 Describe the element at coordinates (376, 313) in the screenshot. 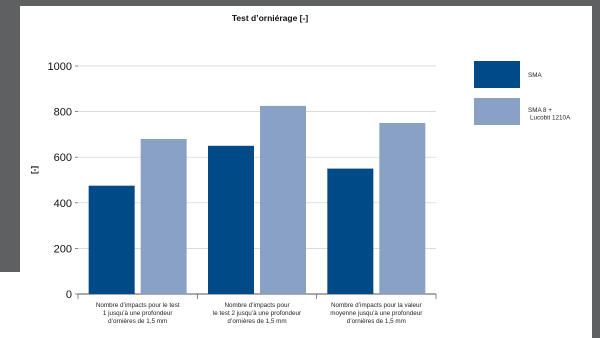

I see `category-label: moyenne jusqu’à une profondeur` at that location.